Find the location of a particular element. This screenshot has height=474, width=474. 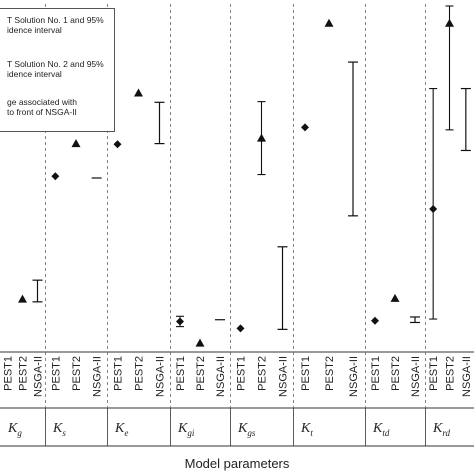

legend-entry-series-2: T Solution No. 2 and 95% idence interval is located at coordinates (57, 69).